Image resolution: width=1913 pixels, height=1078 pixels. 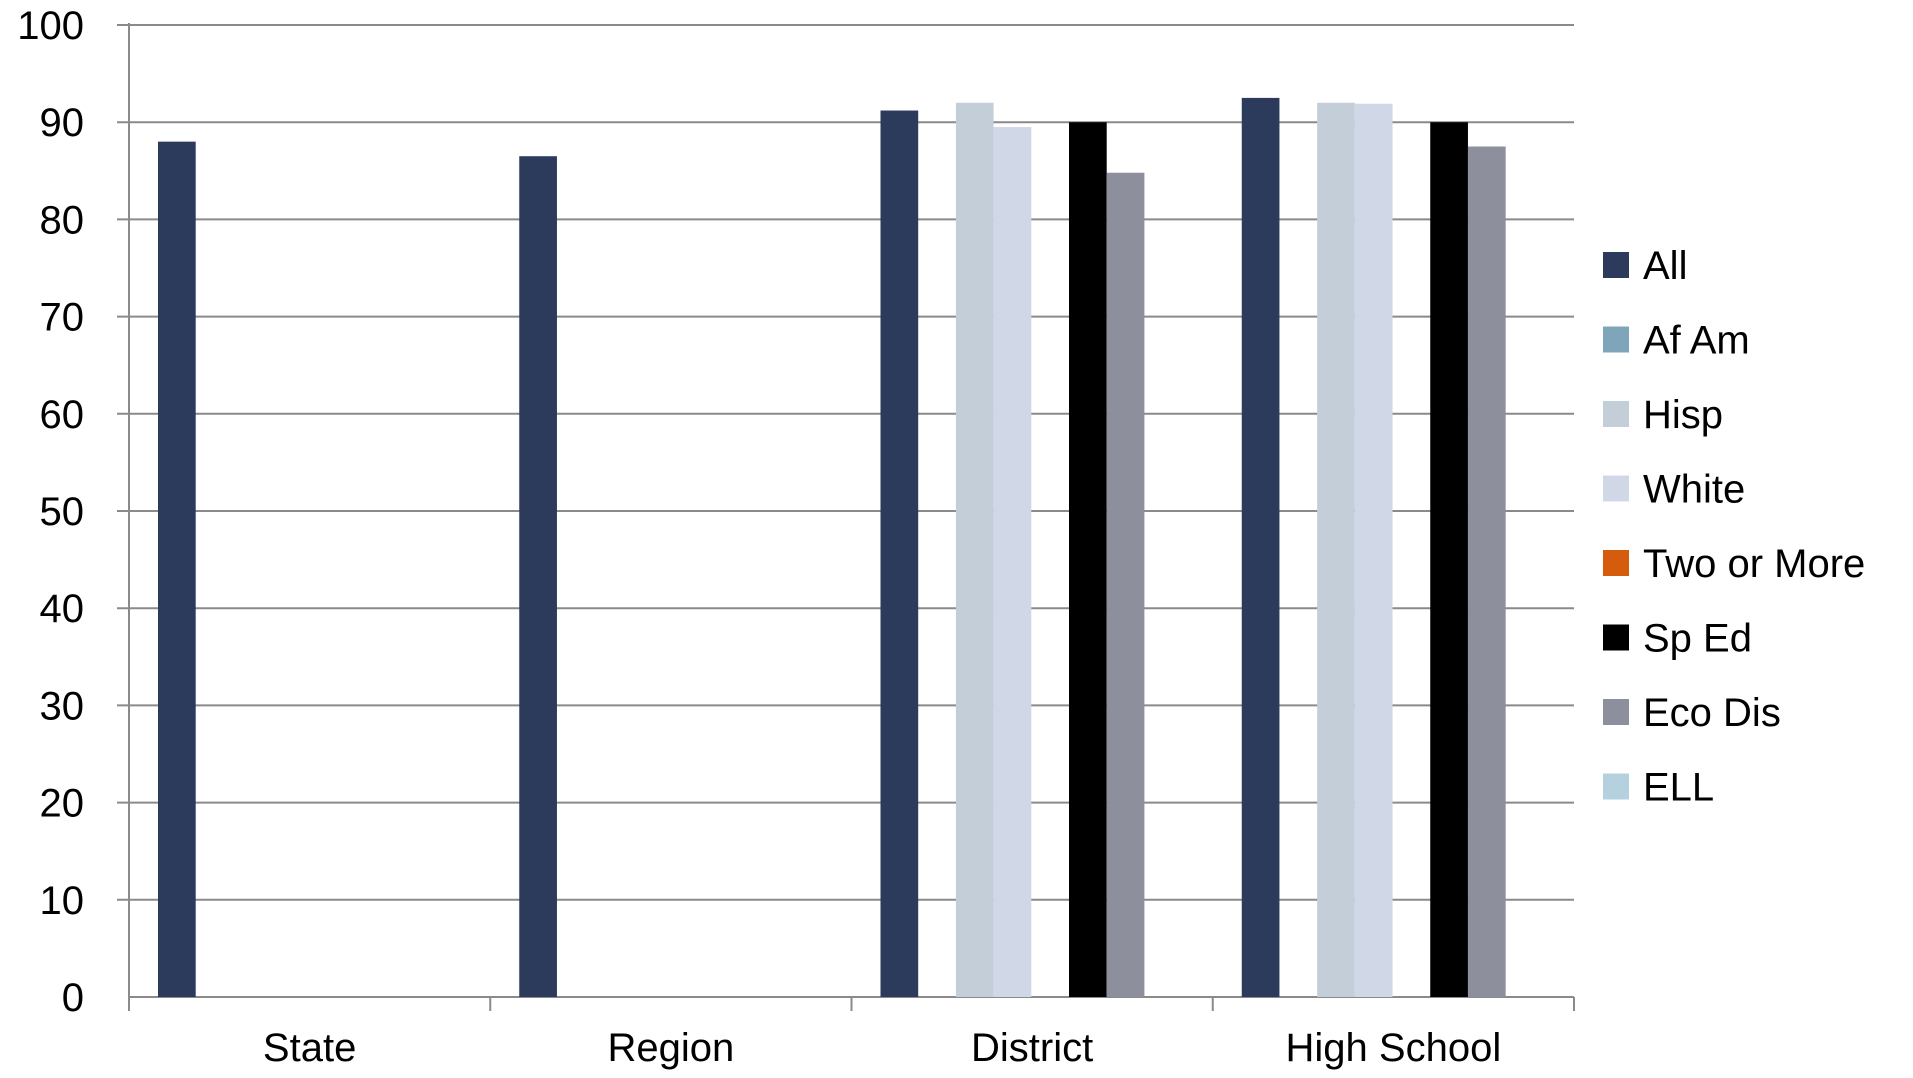 I want to click on bar-all-region, so click(x=538, y=577).